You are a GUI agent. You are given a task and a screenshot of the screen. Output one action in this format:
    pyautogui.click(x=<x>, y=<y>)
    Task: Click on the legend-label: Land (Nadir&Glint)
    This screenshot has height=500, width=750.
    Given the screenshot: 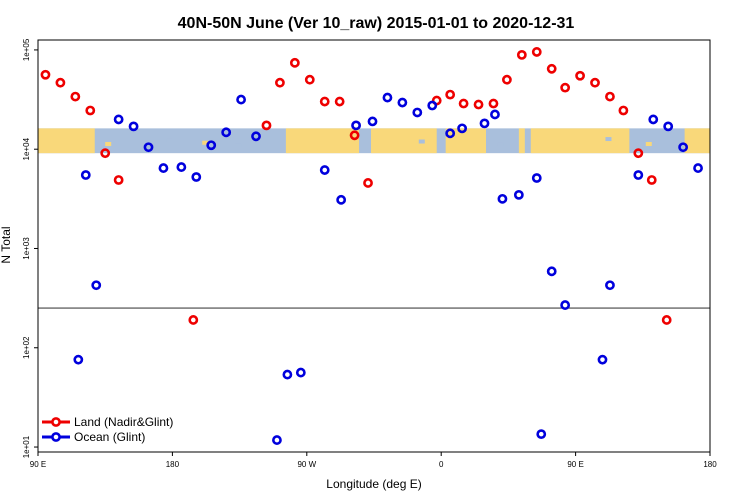 What is the action you would take?
    pyautogui.click(x=123, y=422)
    